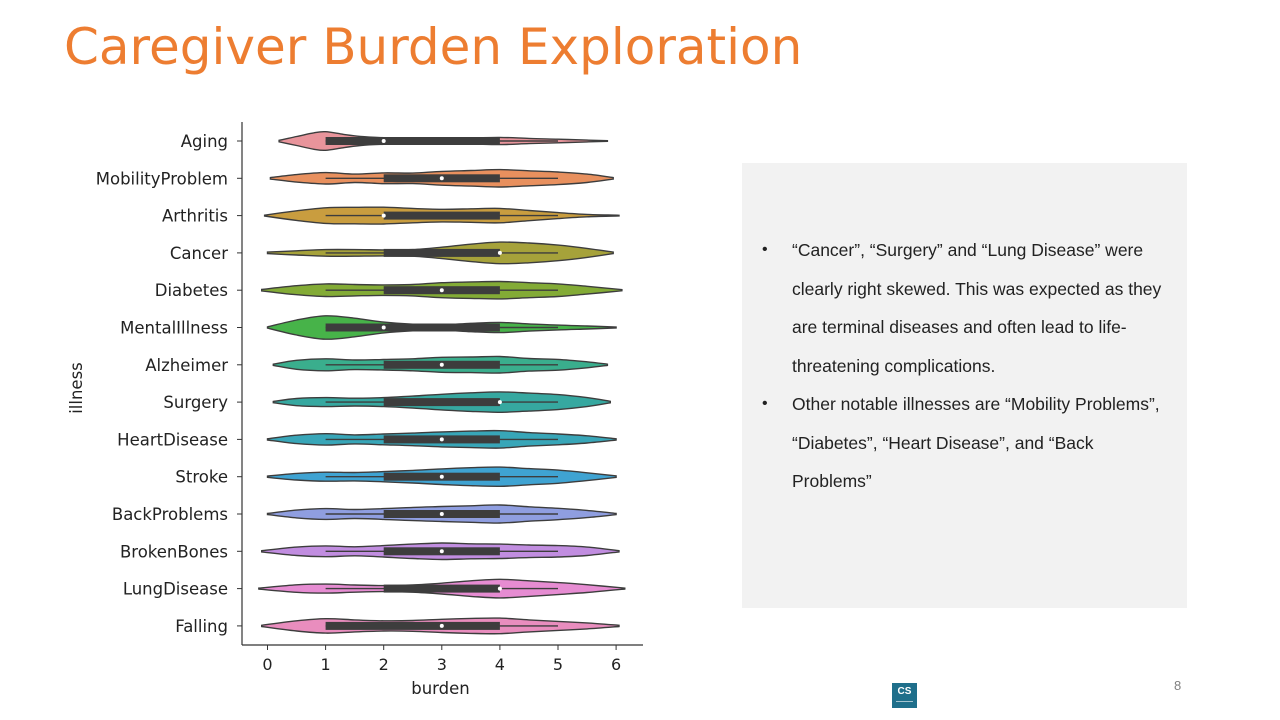  I want to click on median-HeartDisease, so click(441, 439).